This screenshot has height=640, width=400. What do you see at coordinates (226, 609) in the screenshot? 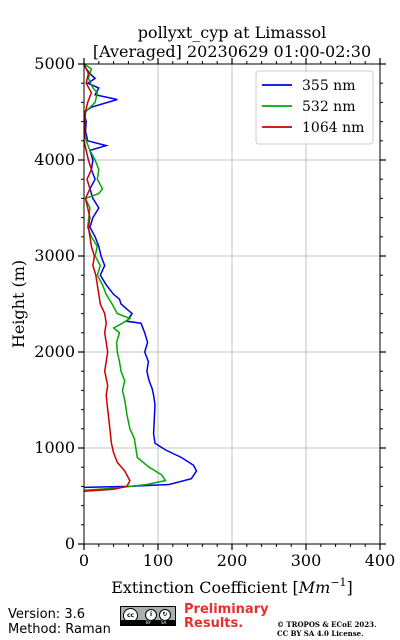
I see `preliminary-line-1: Preliminary` at bounding box center [226, 609].